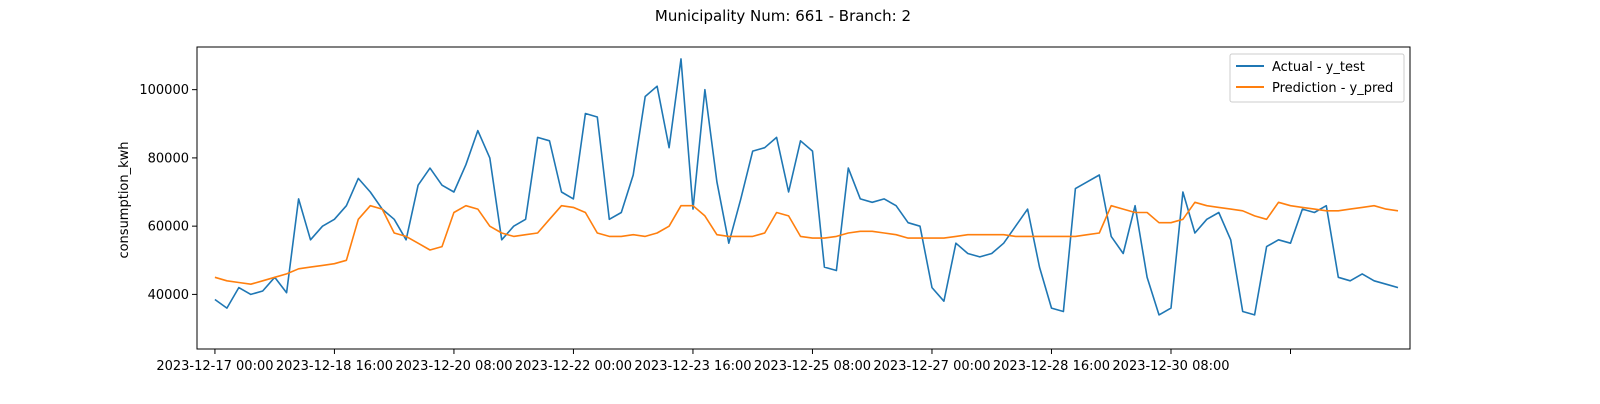 Image resolution: width=1600 pixels, height=404 pixels. What do you see at coordinates (124, 199) in the screenshot?
I see `y-axis-label: consumption_kwh` at bounding box center [124, 199].